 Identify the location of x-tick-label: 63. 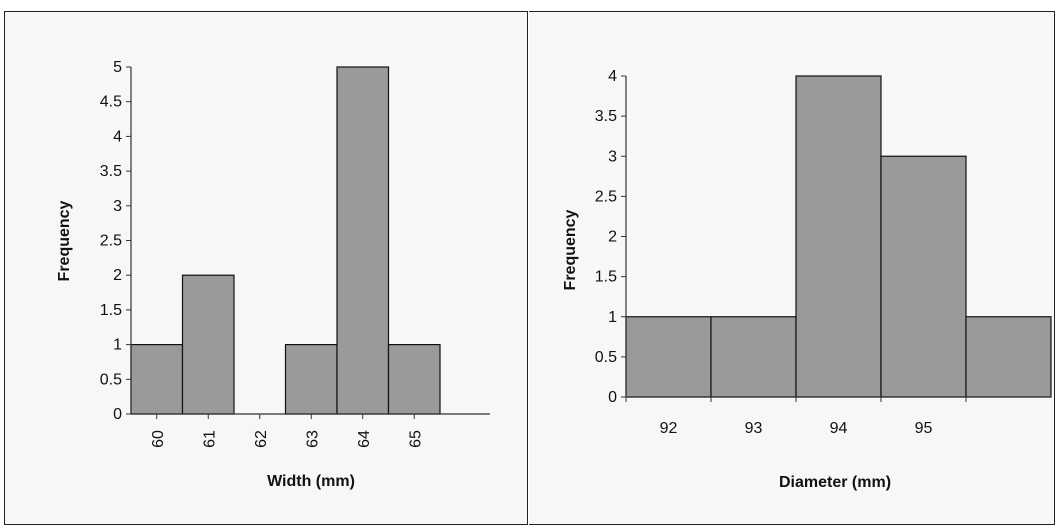
(312, 439).